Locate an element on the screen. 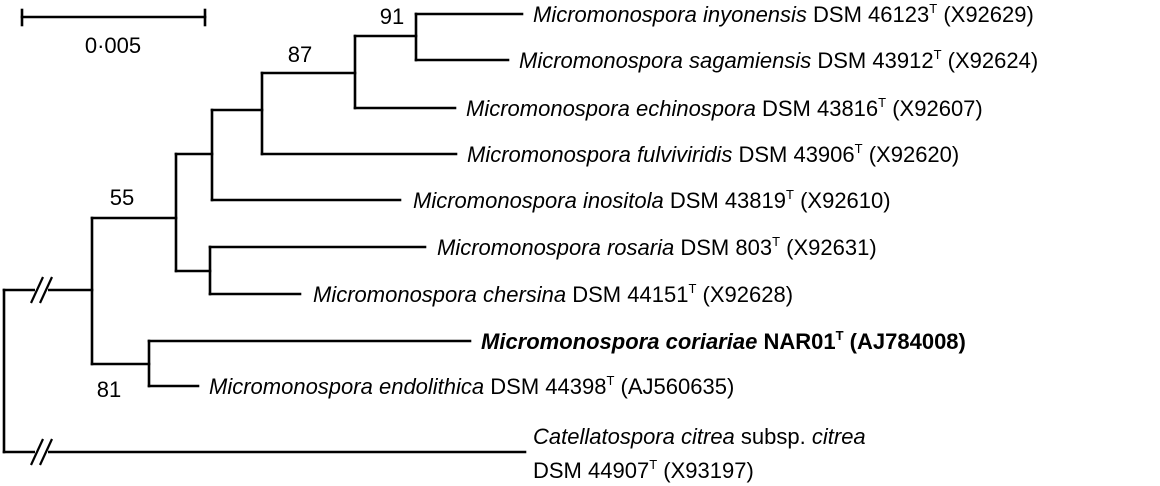 This screenshot has width=1160, height=486. genus-name: Catellatospora is located at coordinates (604, 436).